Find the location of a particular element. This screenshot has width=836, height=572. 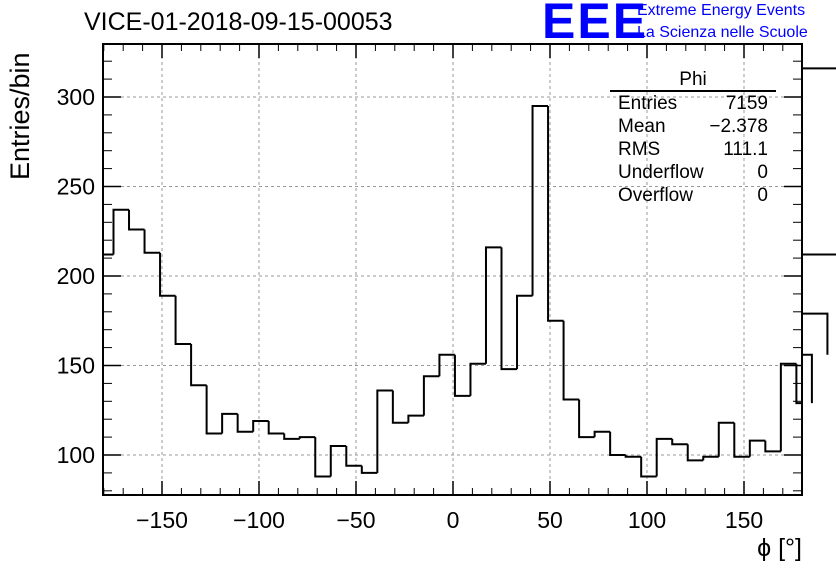

y-axis-label: Entries/bin is located at coordinates (20, 116).